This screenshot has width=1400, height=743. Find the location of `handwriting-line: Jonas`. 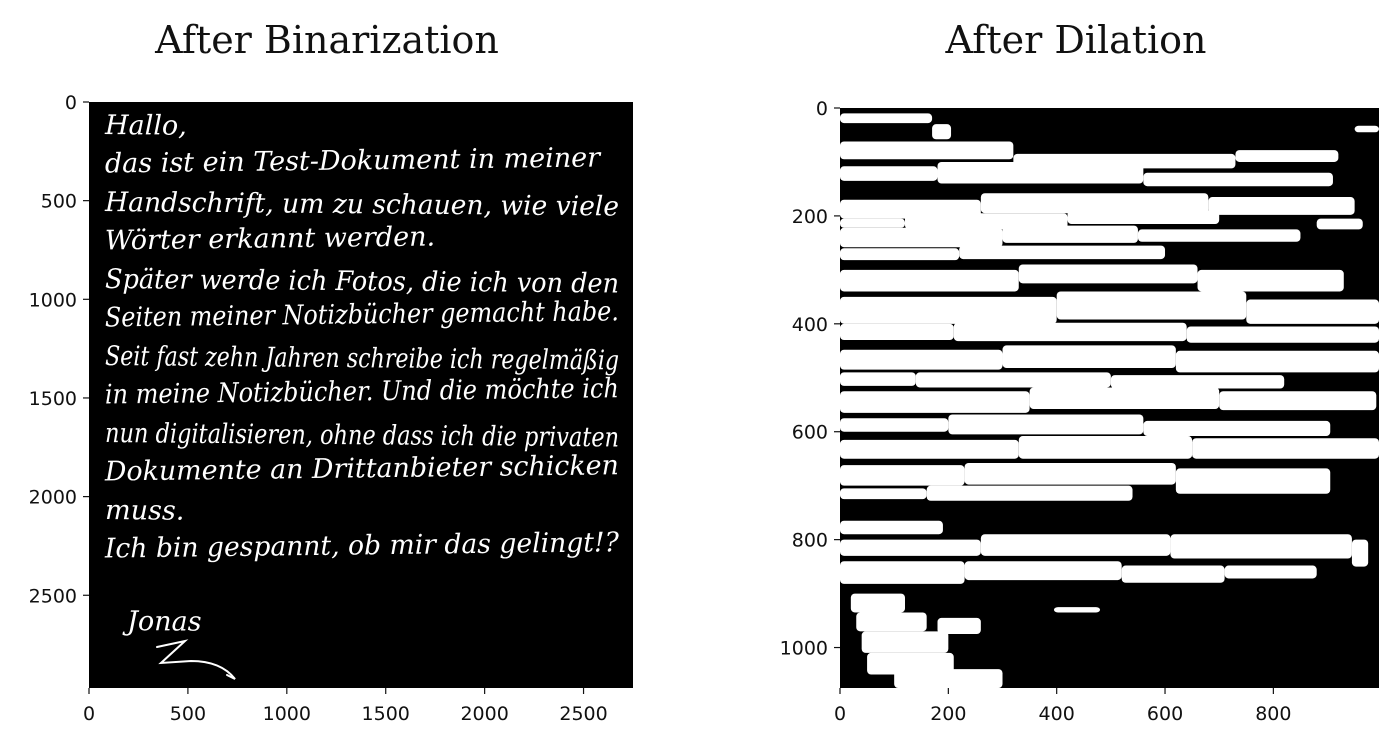

handwriting-line: Jonas is located at coordinates (162, 622).